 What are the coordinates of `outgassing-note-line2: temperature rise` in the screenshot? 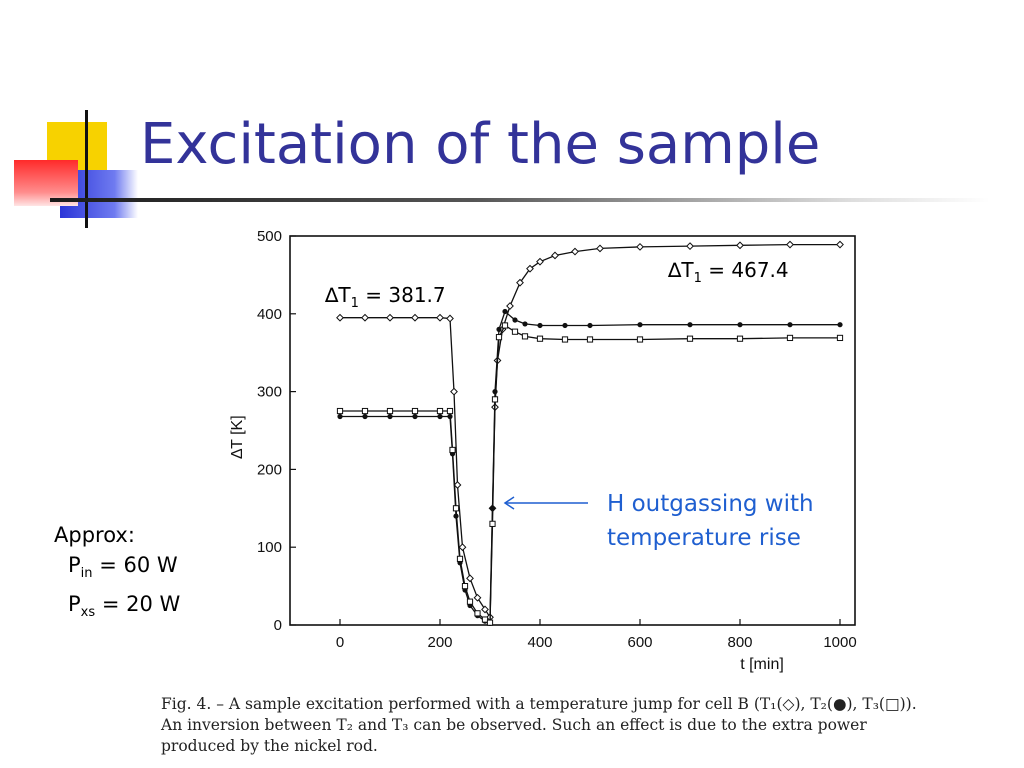 It's located at (704, 538).